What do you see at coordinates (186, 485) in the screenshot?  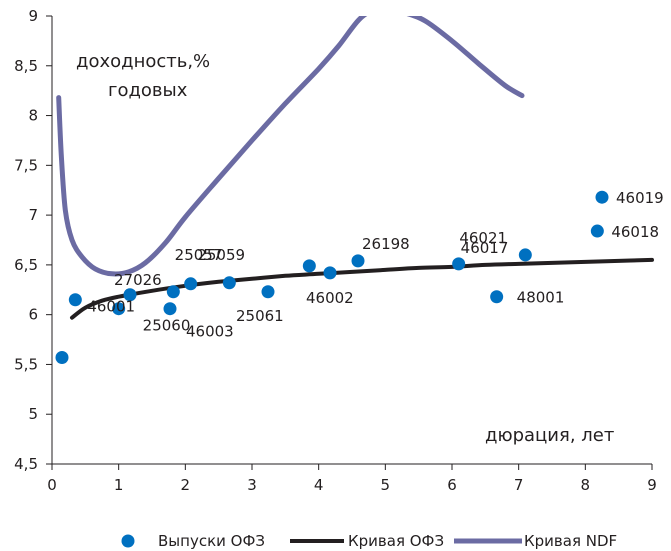 I see `x-tick-label: 2` at bounding box center [186, 485].